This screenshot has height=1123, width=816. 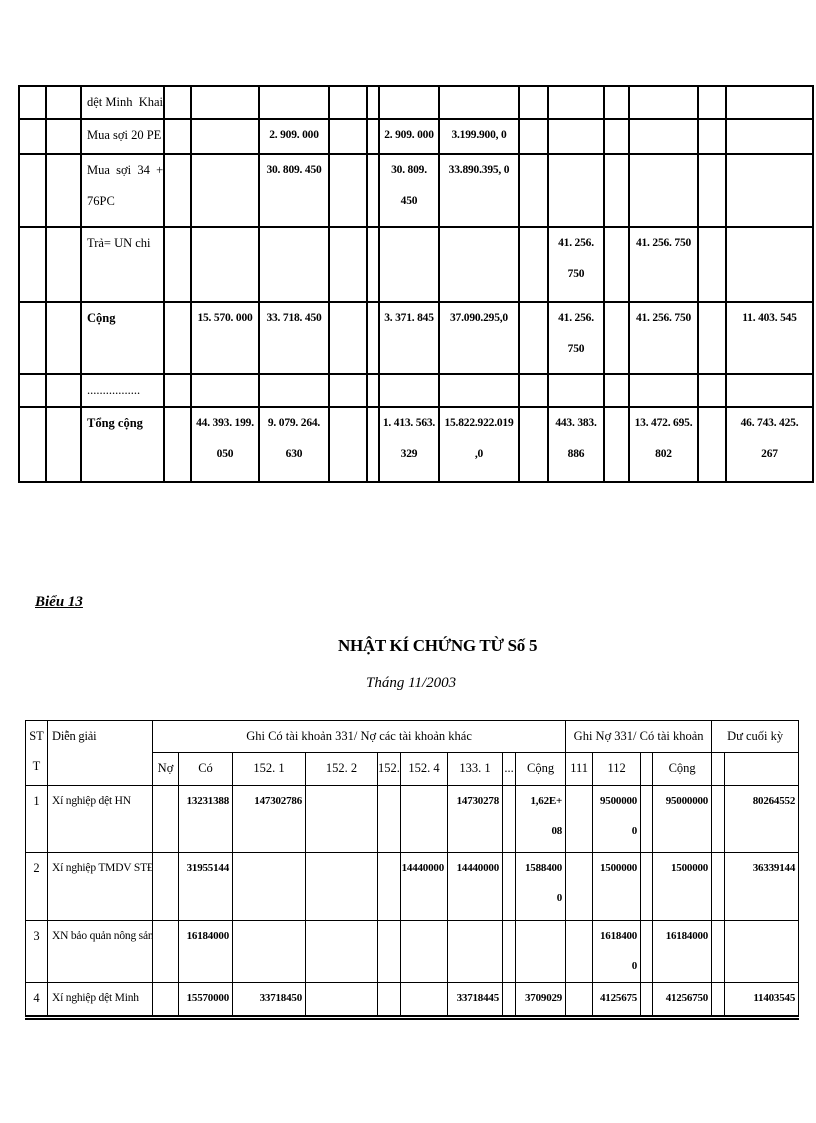 I want to click on cell: 46. 743. 425. 267, so click(x=769, y=444).